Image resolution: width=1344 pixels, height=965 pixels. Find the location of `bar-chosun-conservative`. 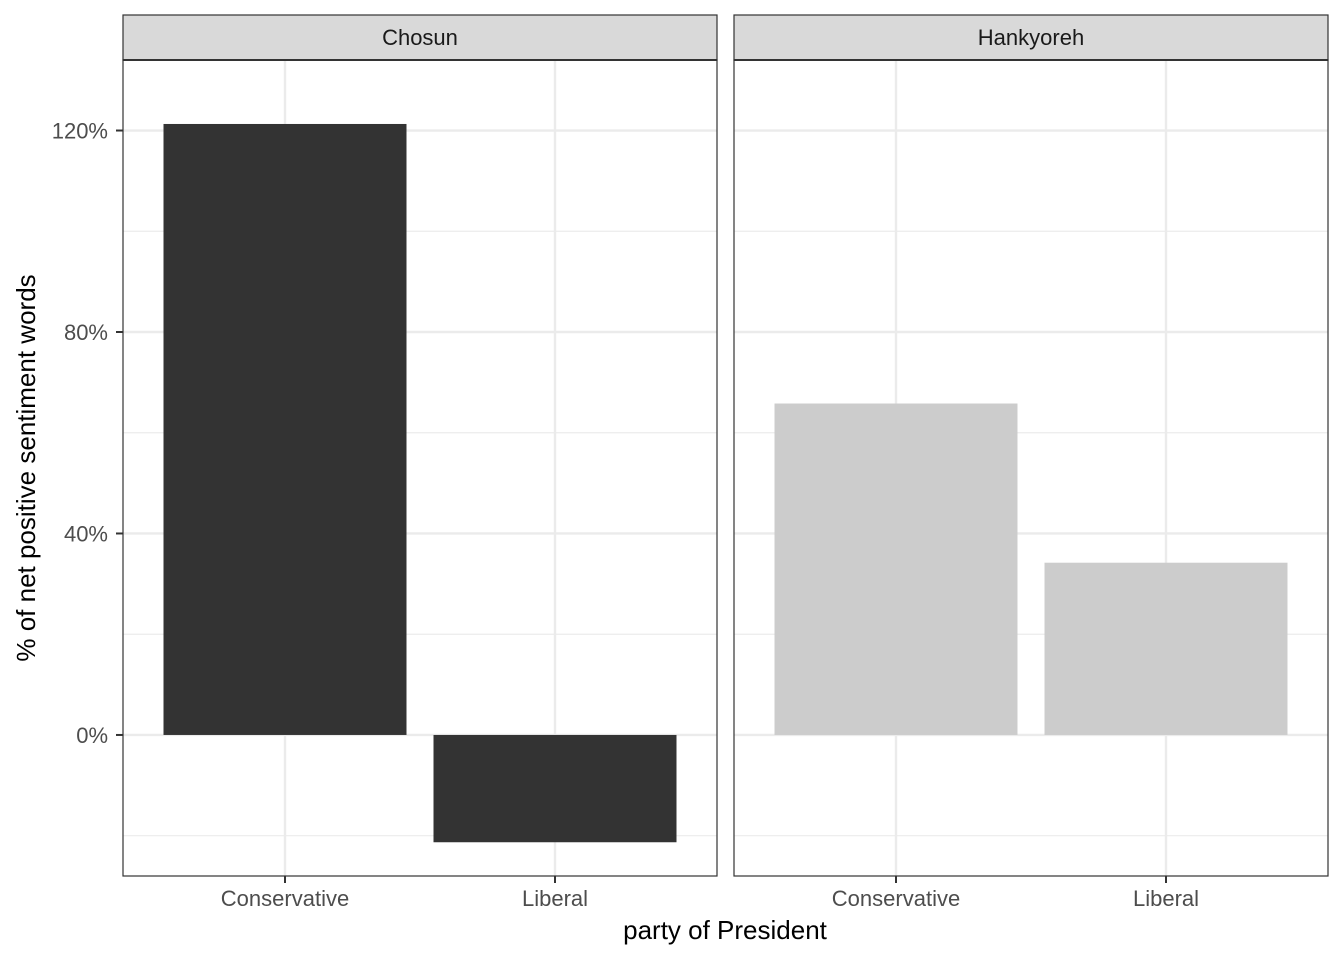

bar-chosun-conservative is located at coordinates (285, 429).